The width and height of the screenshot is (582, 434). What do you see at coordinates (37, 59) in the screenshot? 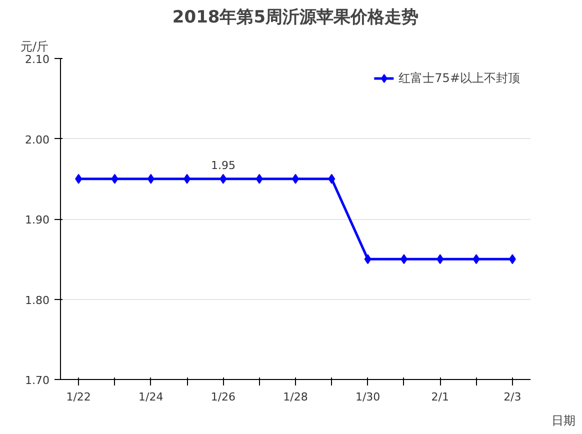
I see `y-tick-label: 2.10` at bounding box center [37, 59].